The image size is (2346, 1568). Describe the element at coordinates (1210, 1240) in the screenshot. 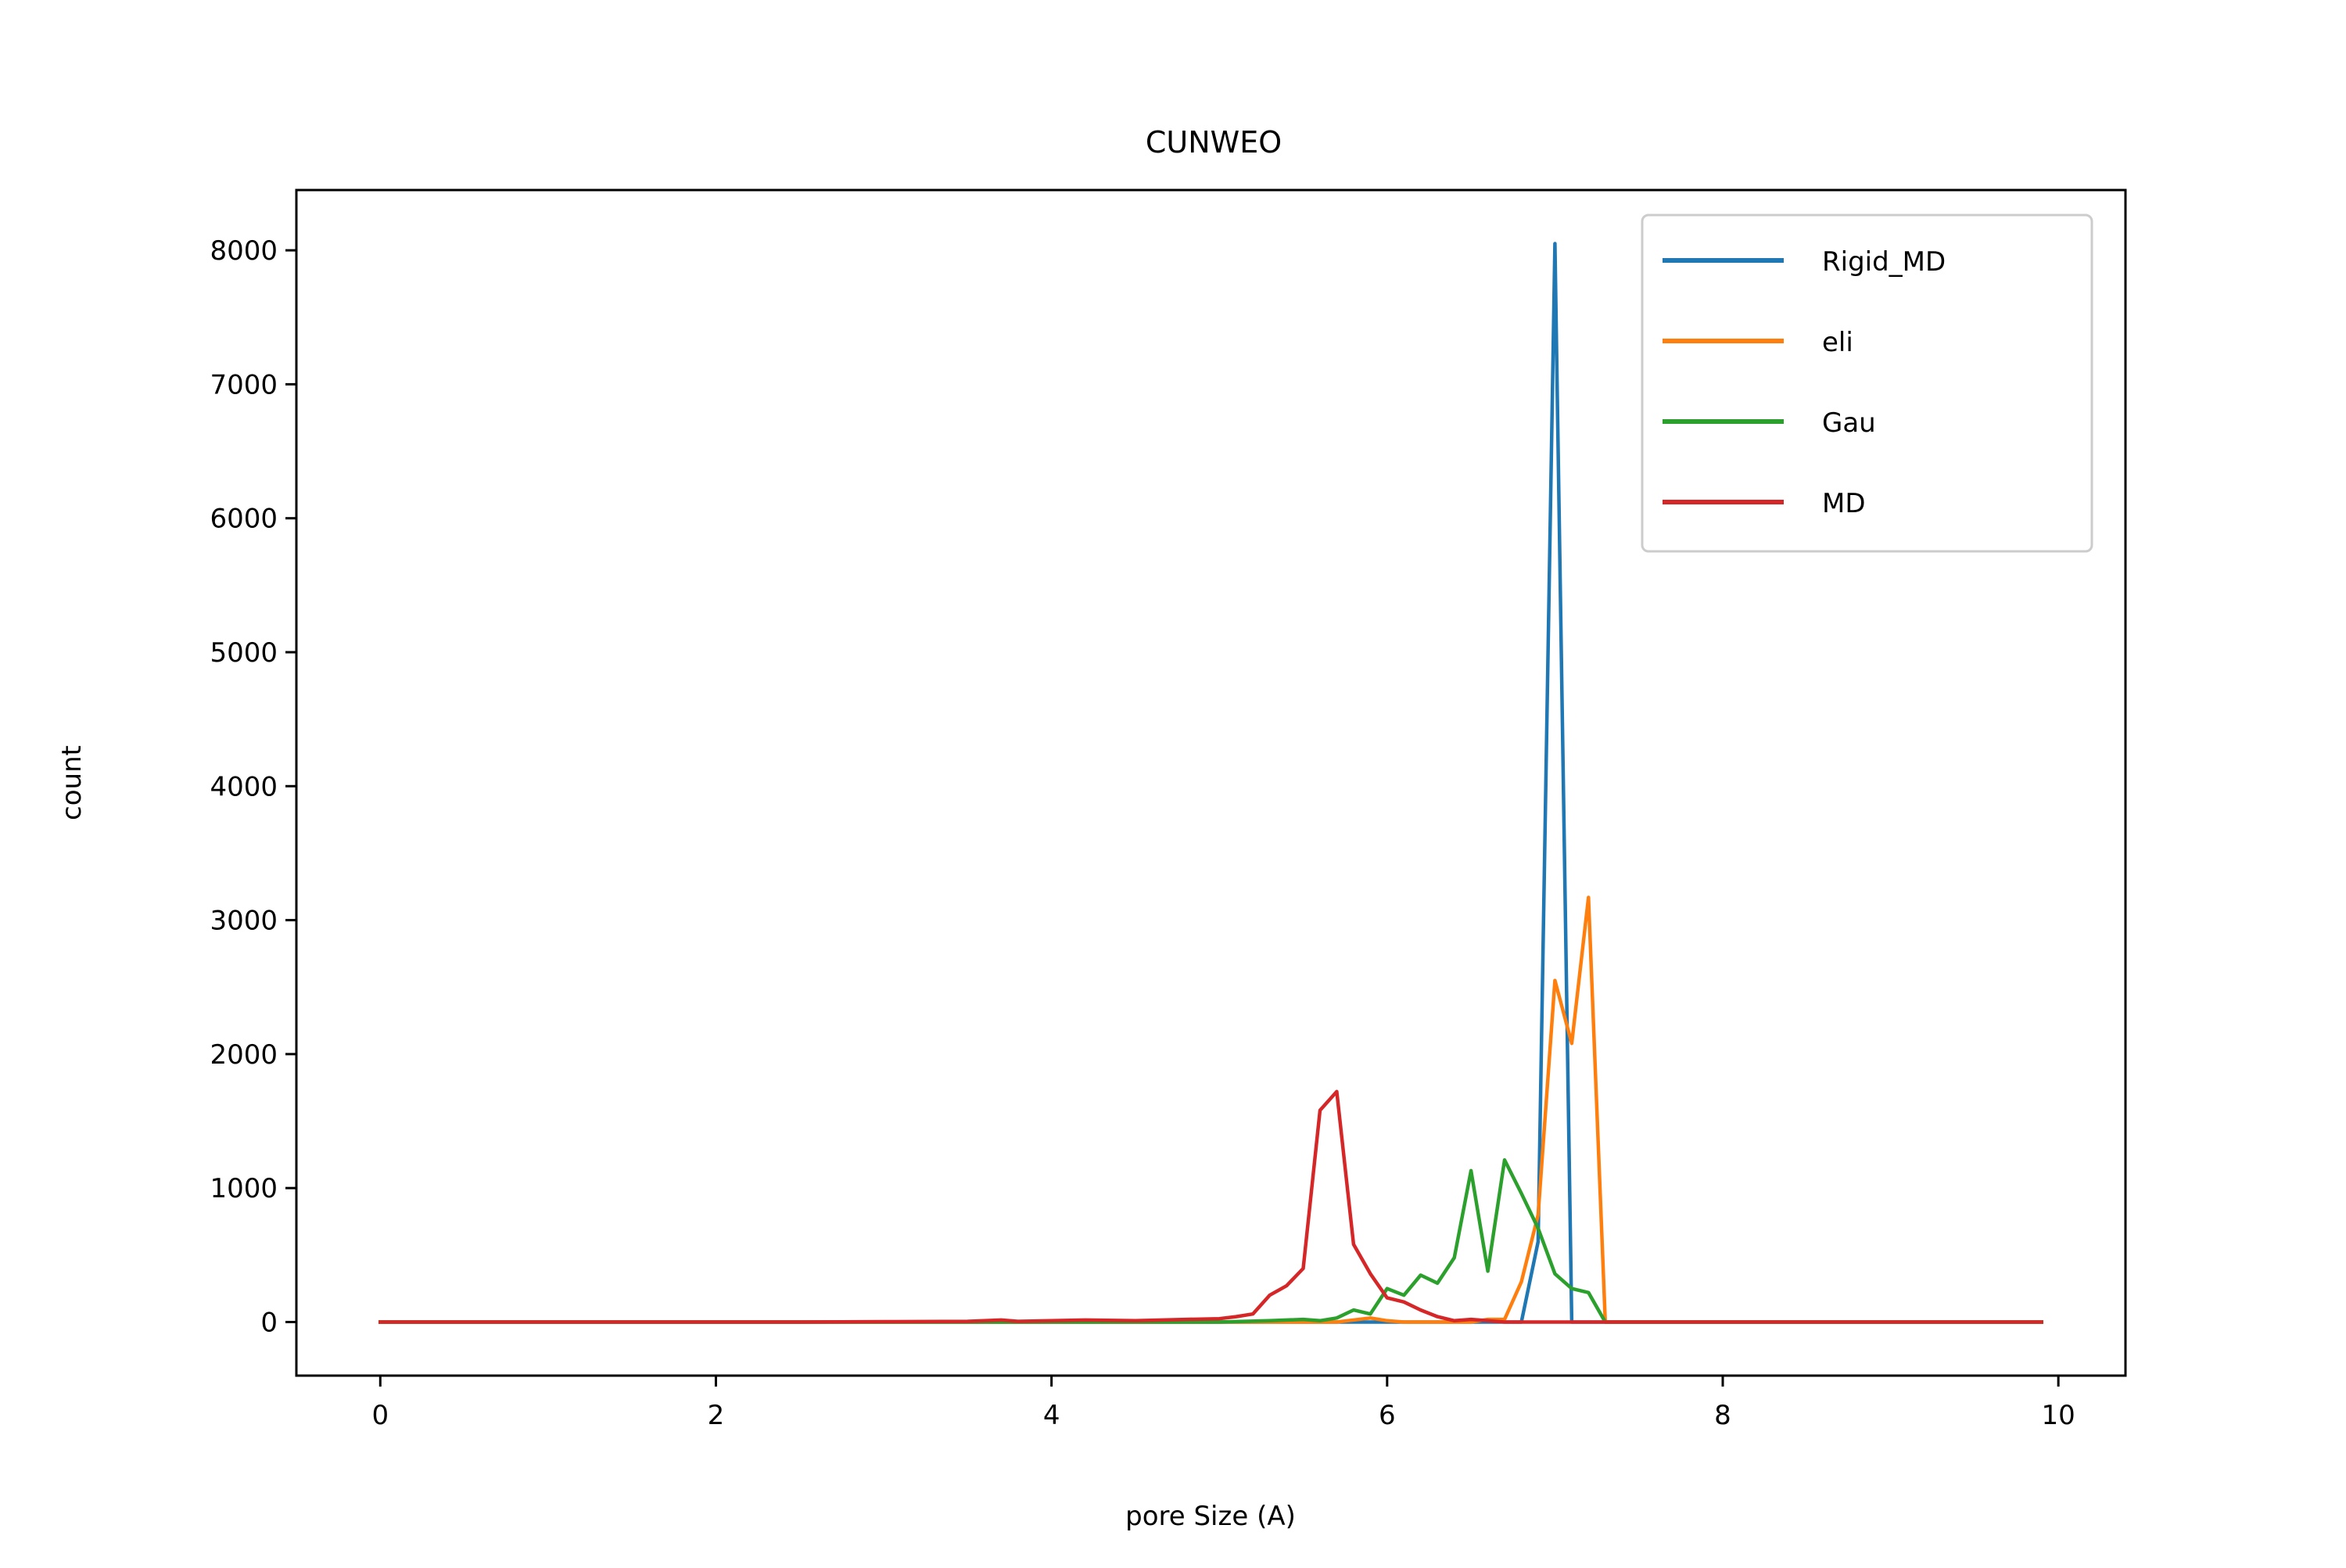

I see `series-line-gau` at that location.